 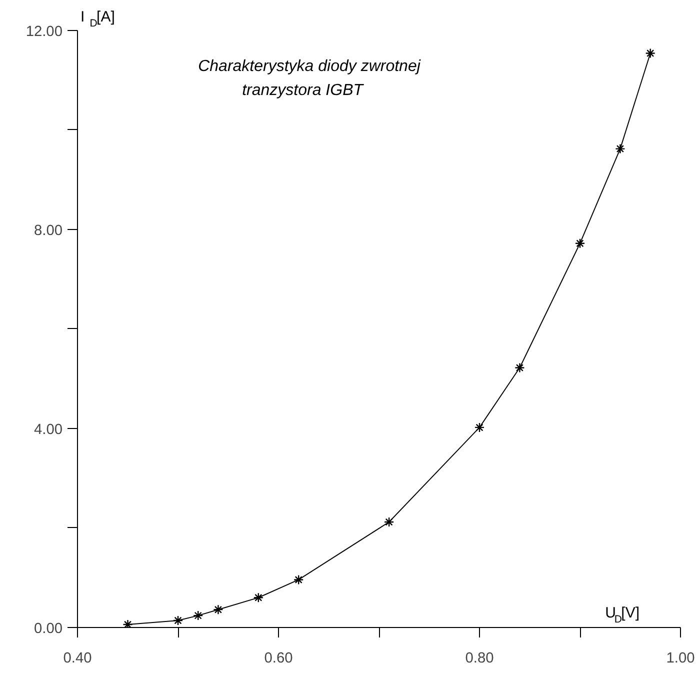 I want to click on y-tick-label: 0.00, so click(x=48, y=629).